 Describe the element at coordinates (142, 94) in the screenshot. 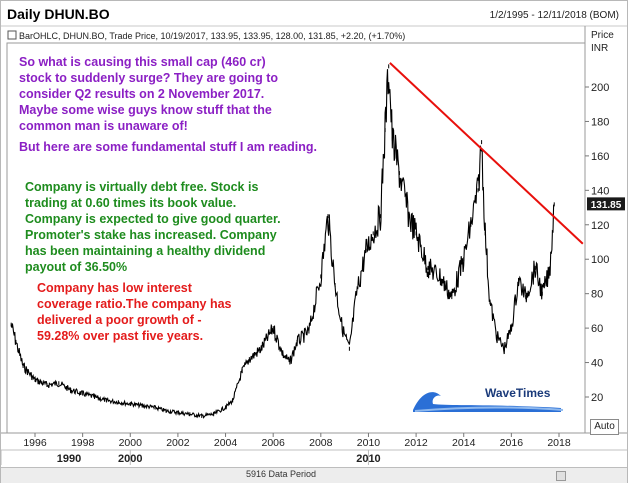

I see `purple-line: consider Q2 results on 2 November 2017.` at that location.